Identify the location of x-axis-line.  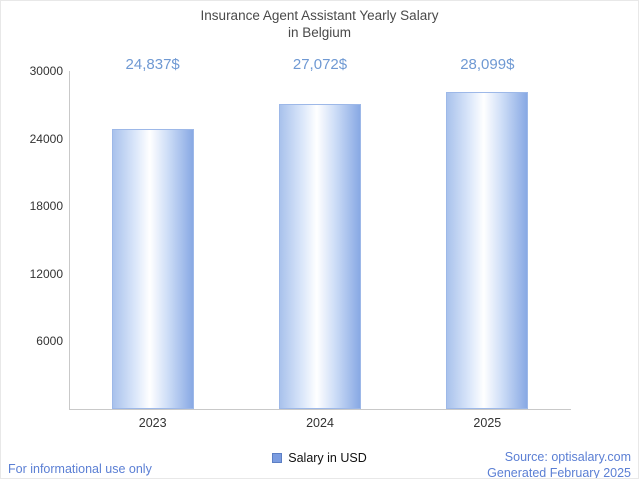
(320, 409).